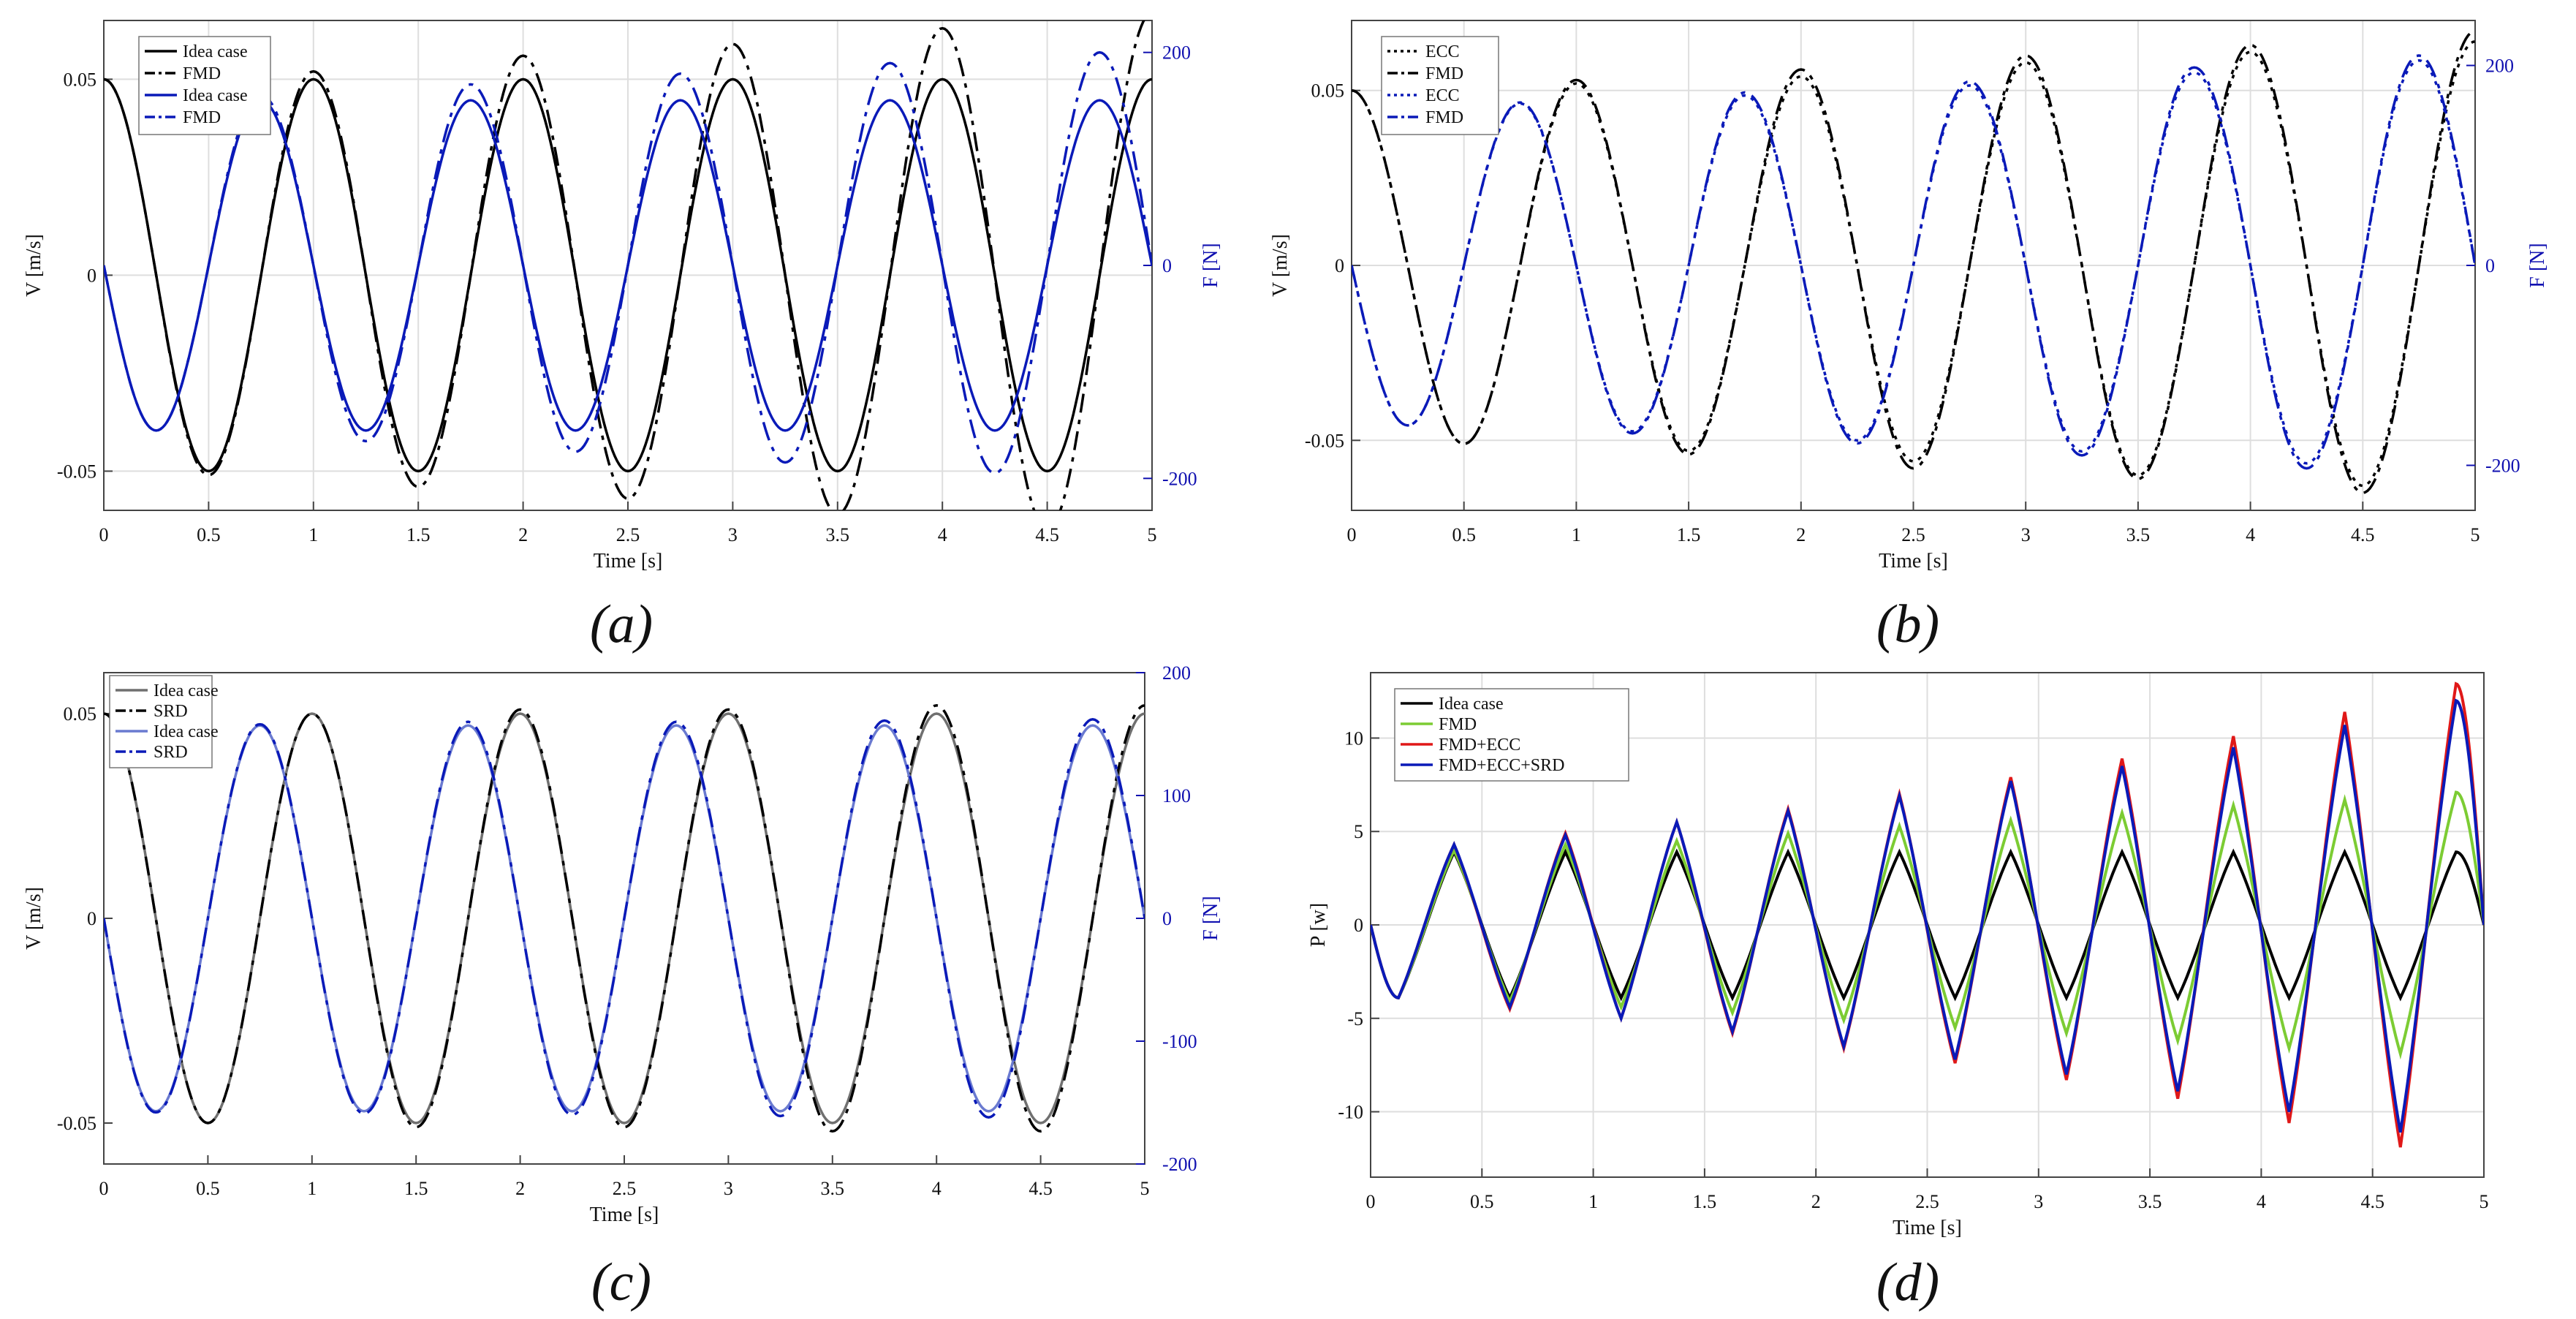 This screenshot has height=1319, width=2576. Describe the element at coordinates (1927, 916) in the screenshot. I see `series-line-fmd-ecc-srd` at that location.